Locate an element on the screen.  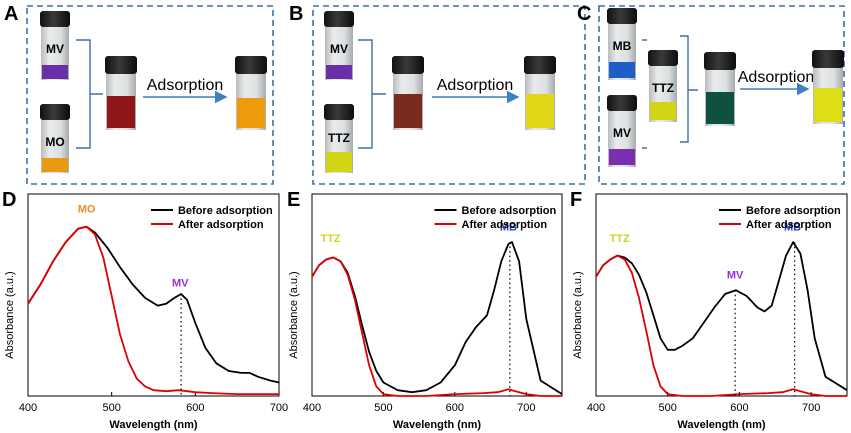
panel-letter-f: F is located at coordinates (576, 200).